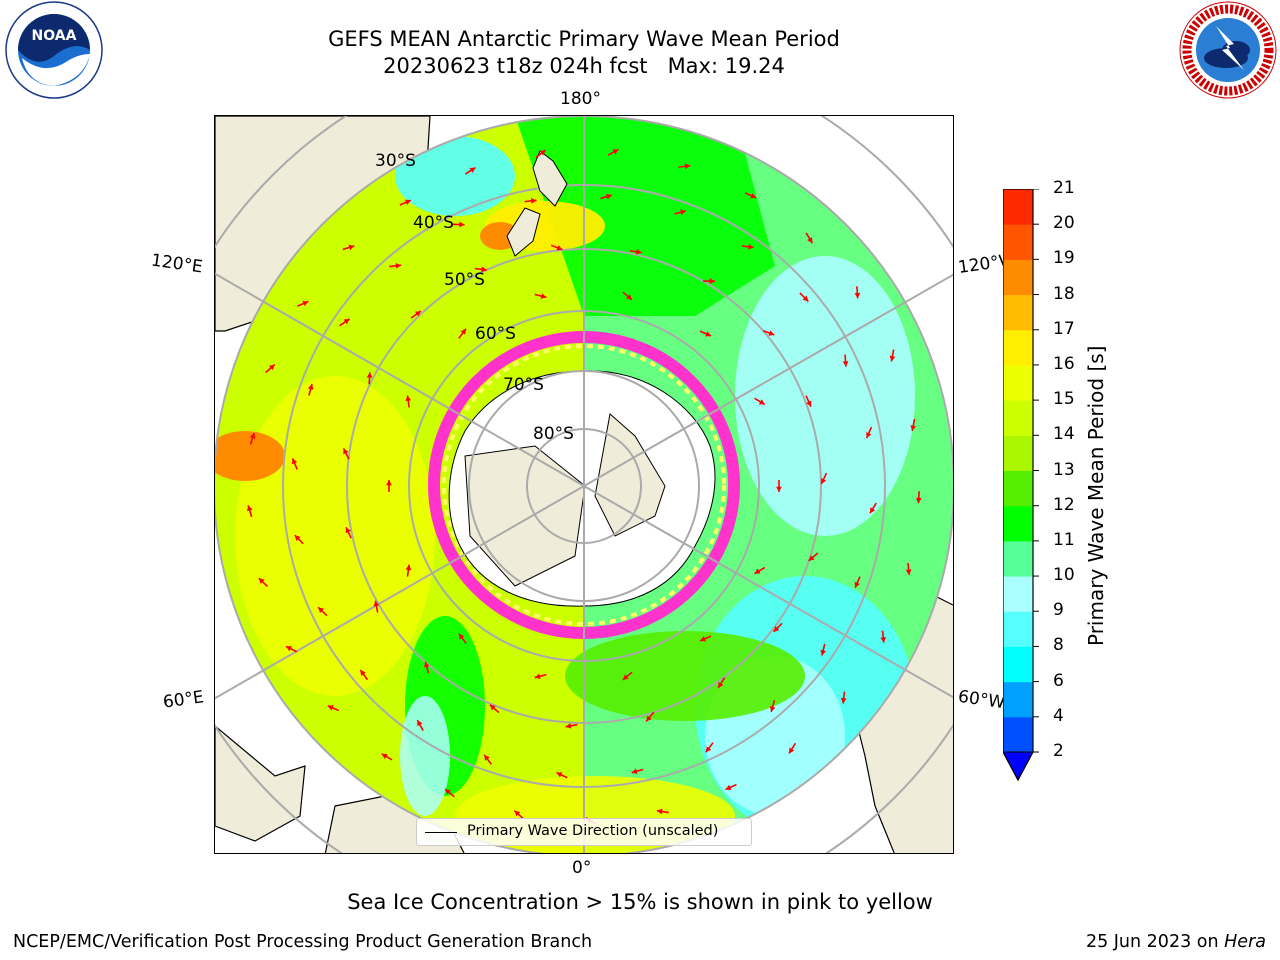  What do you see at coordinates (582, 868) in the screenshot?
I see `lon-label-bottom: 0°` at bounding box center [582, 868].